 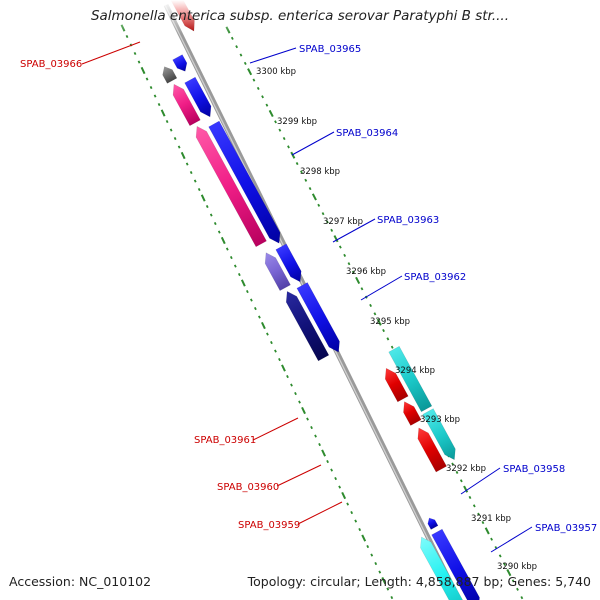 I want to click on gene-label-spab-03966: SPAB_03966, so click(x=51, y=64).